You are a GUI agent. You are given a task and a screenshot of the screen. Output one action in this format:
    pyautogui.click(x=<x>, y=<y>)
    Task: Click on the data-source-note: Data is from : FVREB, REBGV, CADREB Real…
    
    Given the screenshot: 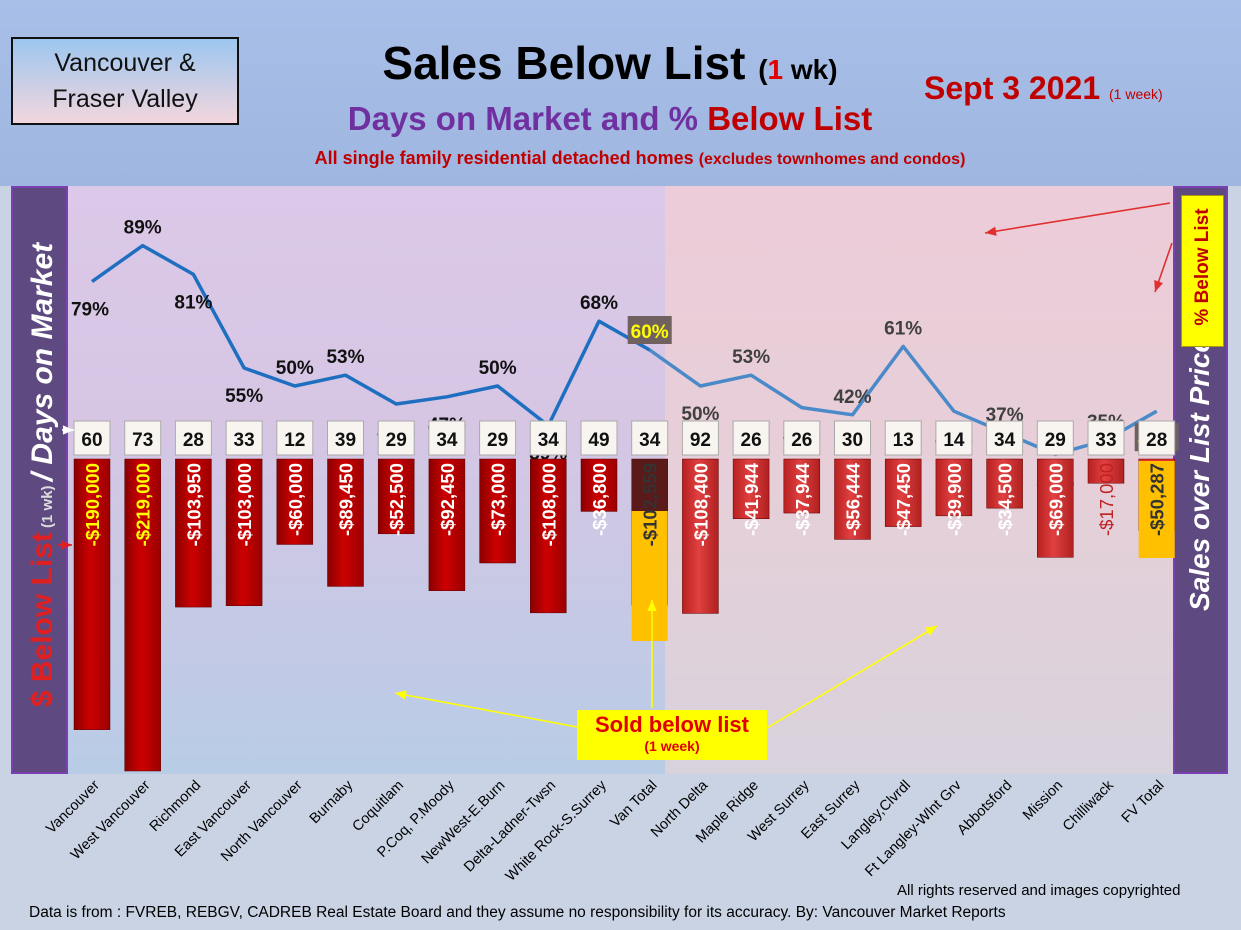 What is the action you would take?
    pyautogui.click(x=517, y=912)
    